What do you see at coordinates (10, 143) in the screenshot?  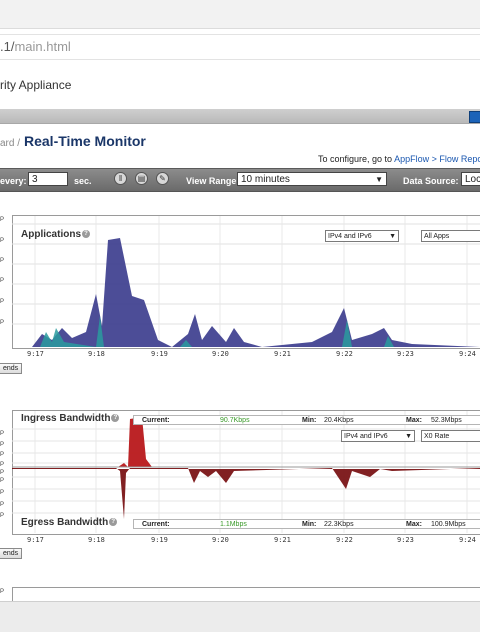 I see `breadcrumb: ard /` at bounding box center [10, 143].